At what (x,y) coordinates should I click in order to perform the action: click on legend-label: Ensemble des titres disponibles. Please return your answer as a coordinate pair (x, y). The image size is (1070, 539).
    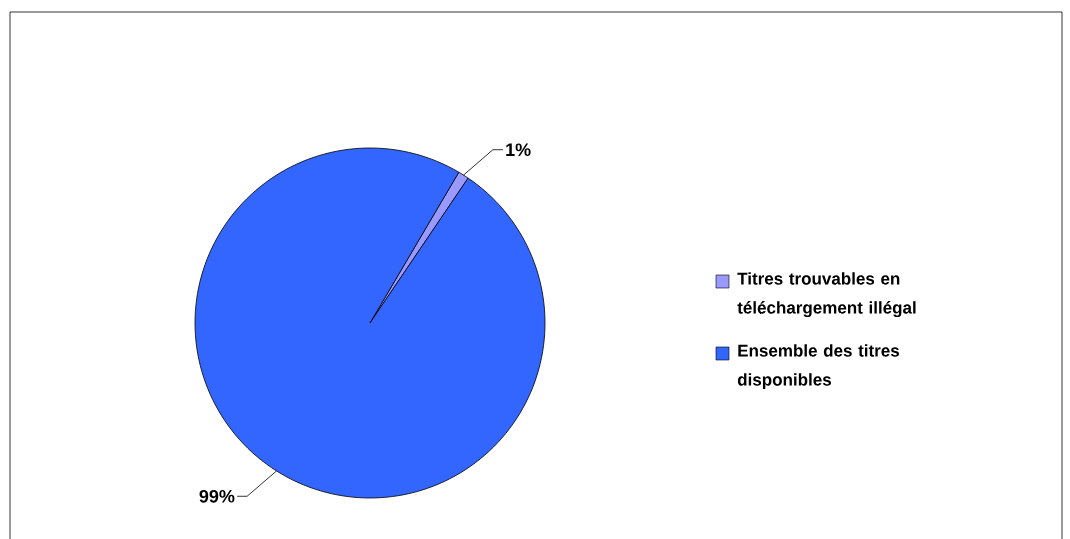
    Looking at the image, I should click on (818, 367).